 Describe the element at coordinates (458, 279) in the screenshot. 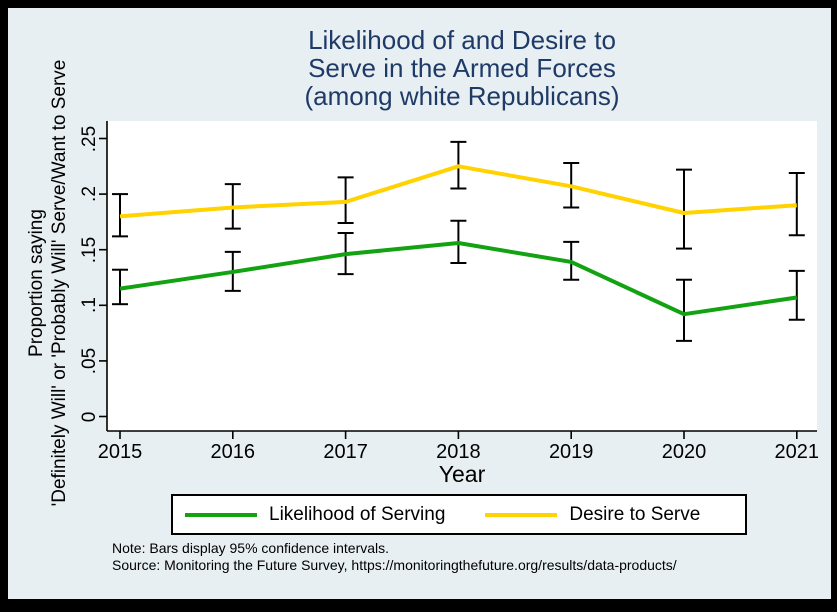

I see `series-line-likelihood` at that location.